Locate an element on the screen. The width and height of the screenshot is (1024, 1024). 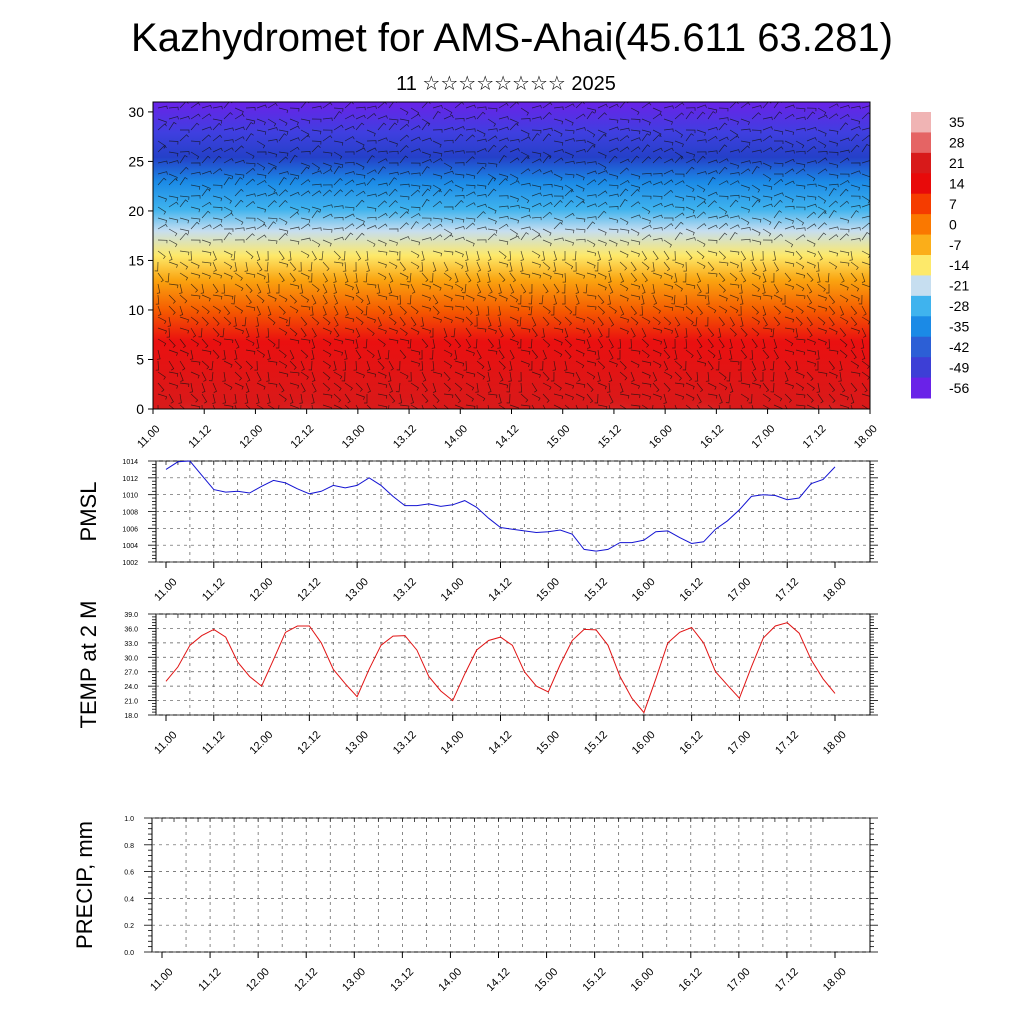
precip-ytick-label: 0.2 is located at coordinates (129, 926).